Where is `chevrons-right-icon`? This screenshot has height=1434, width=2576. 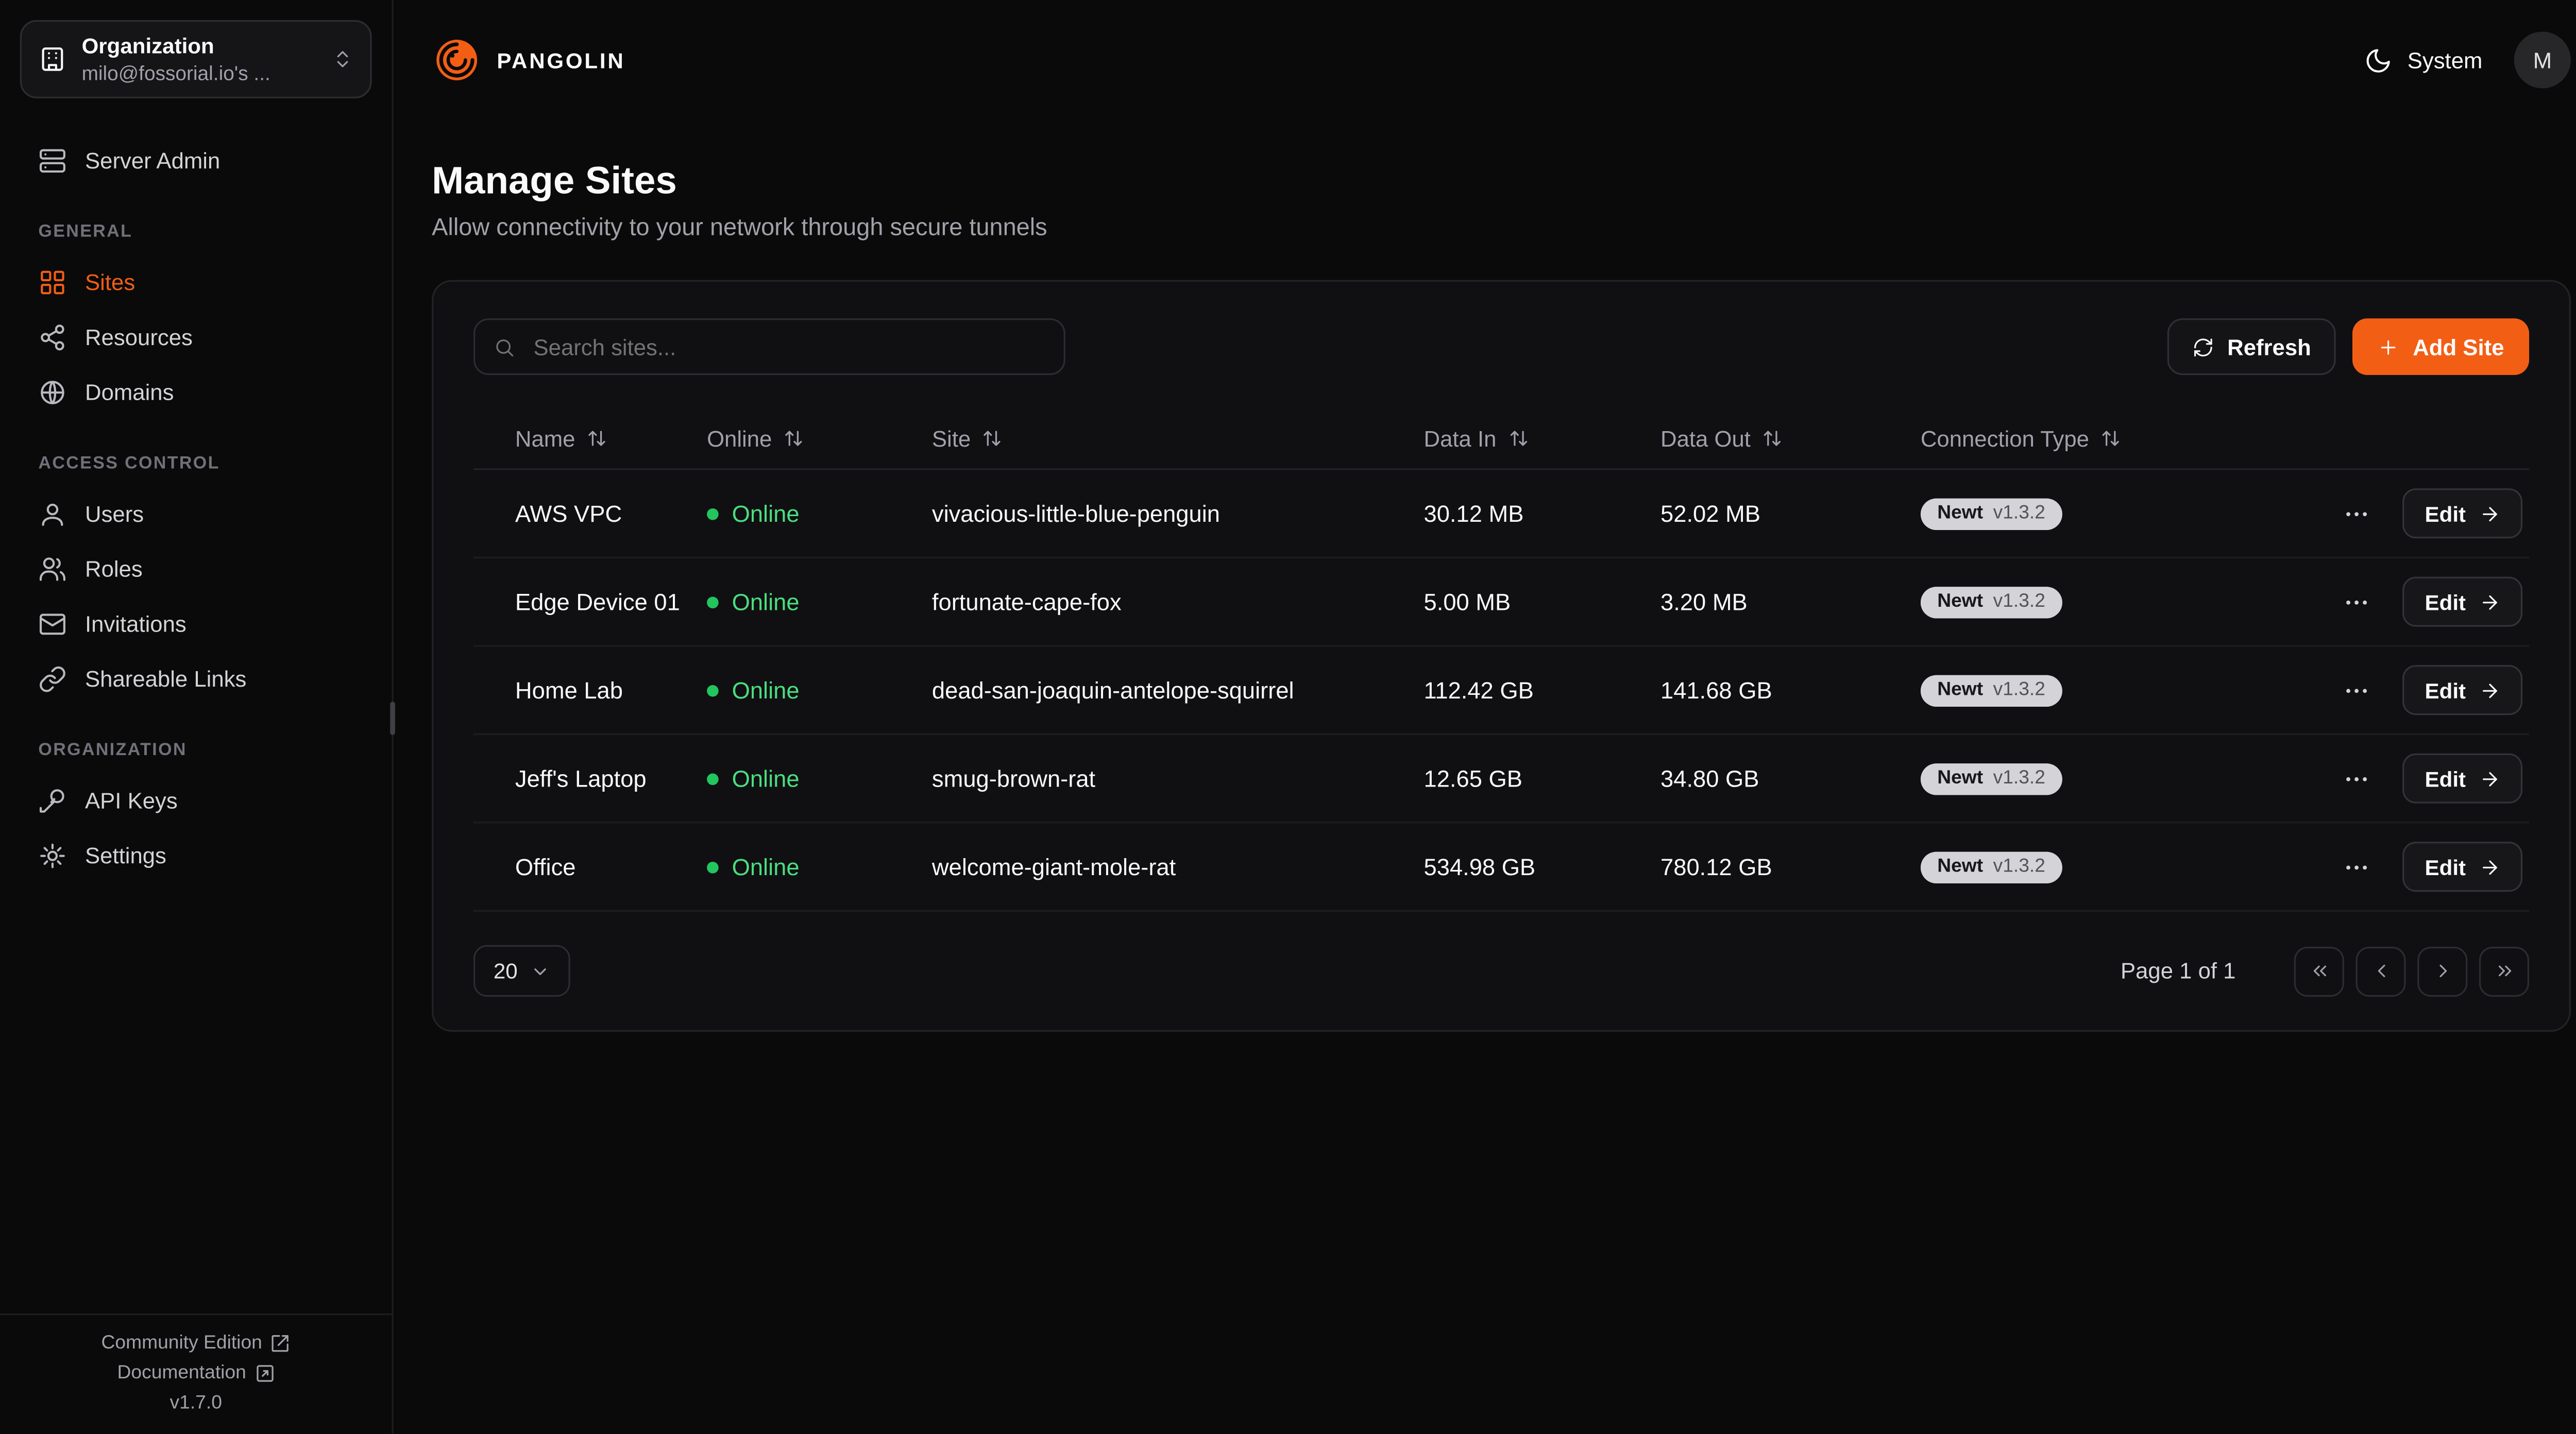
chevrons-right-icon is located at coordinates (2504, 971).